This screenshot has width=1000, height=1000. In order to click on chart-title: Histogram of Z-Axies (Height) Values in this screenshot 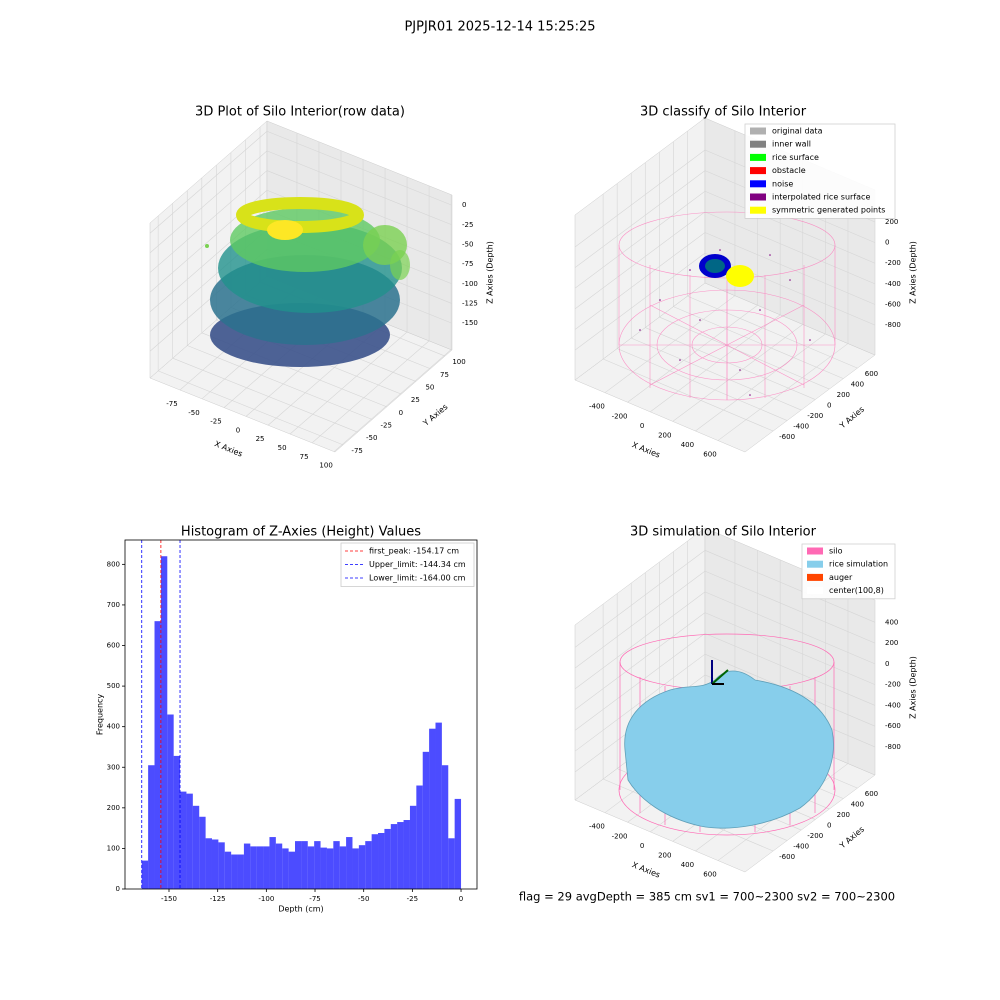, I will do `click(301, 532)`.